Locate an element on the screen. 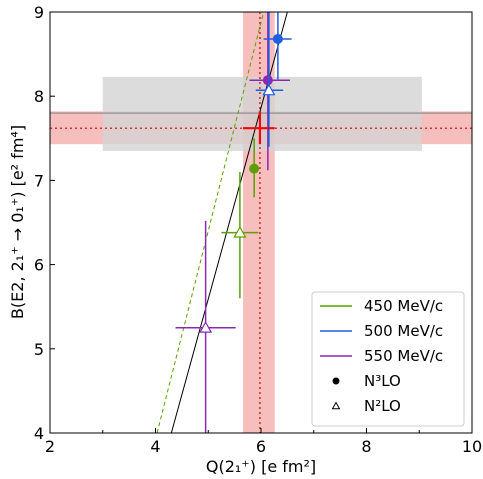  y-ticks: 4 5 6 7 8 9 is located at coordinates (44, 223).